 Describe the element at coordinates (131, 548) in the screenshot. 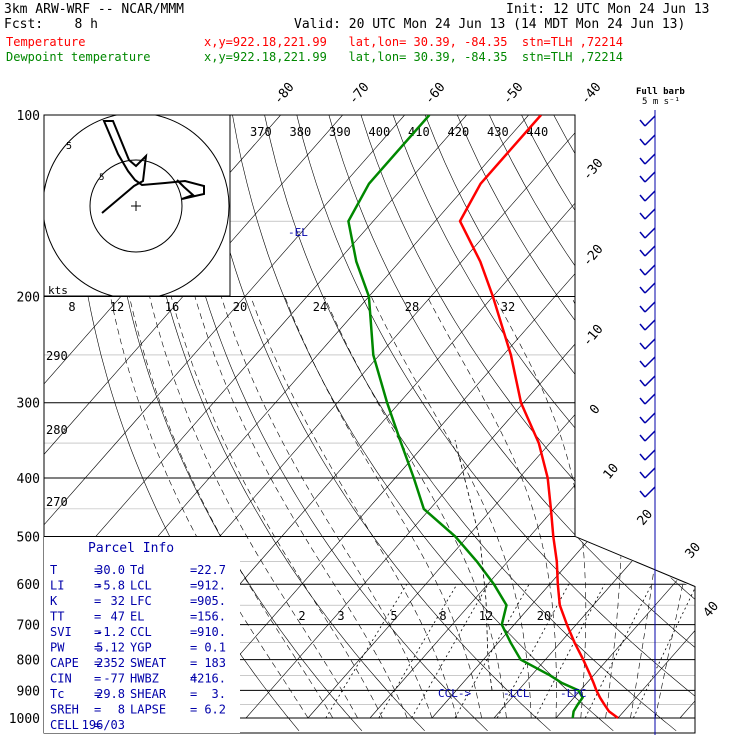

I see `parcel-info-title: Parcel Info` at that location.